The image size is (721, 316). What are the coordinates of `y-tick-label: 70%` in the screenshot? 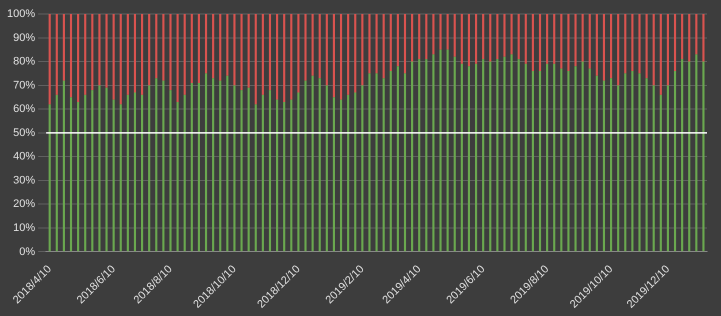 It's located at (24, 85).